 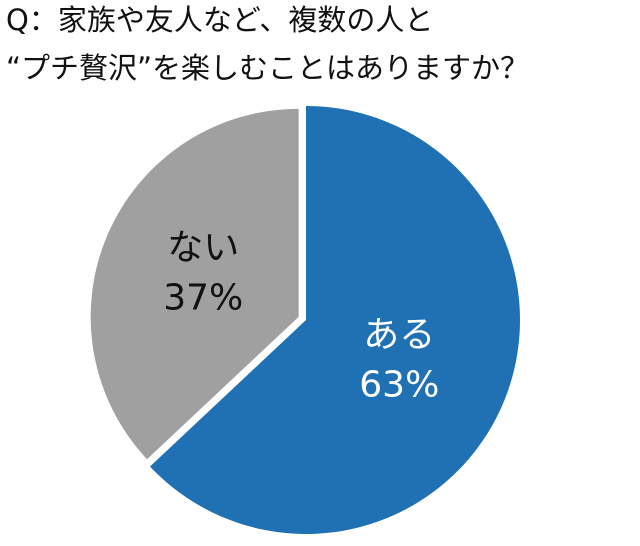 I want to click on chart-title: “プチ贅沢”を楽しむことはありますか？, so click(x=267, y=68).